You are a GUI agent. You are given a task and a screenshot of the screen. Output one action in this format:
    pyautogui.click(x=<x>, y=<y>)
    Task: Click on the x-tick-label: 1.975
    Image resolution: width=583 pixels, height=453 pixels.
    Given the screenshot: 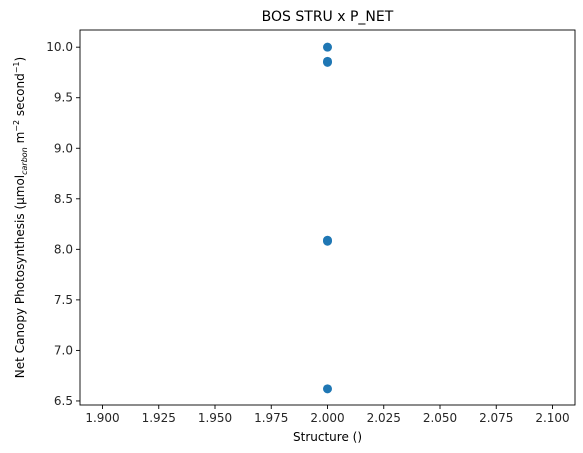 What is the action you would take?
    pyautogui.click(x=271, y=418)
    